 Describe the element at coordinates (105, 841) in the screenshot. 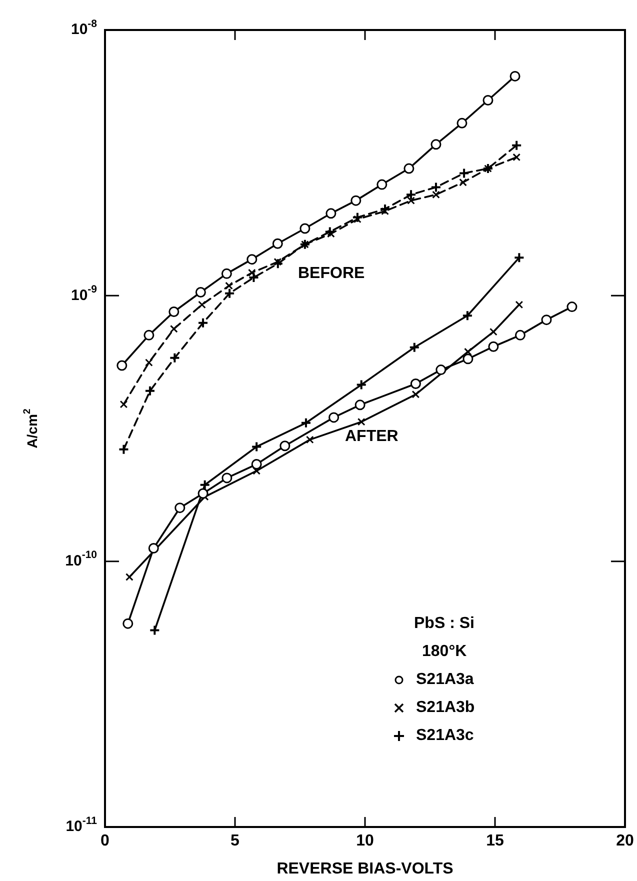

I see `x-tick-label: 0` at that location.